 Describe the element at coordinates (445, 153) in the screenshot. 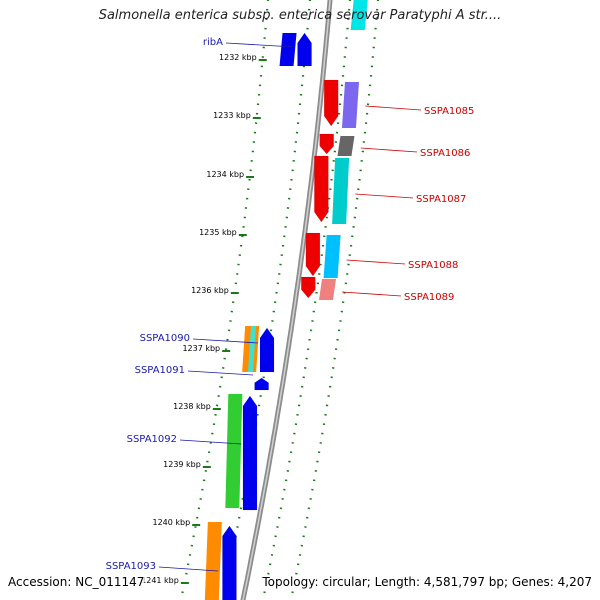

I see `gene-label-SSPA1086: SSPA1086` at that location.